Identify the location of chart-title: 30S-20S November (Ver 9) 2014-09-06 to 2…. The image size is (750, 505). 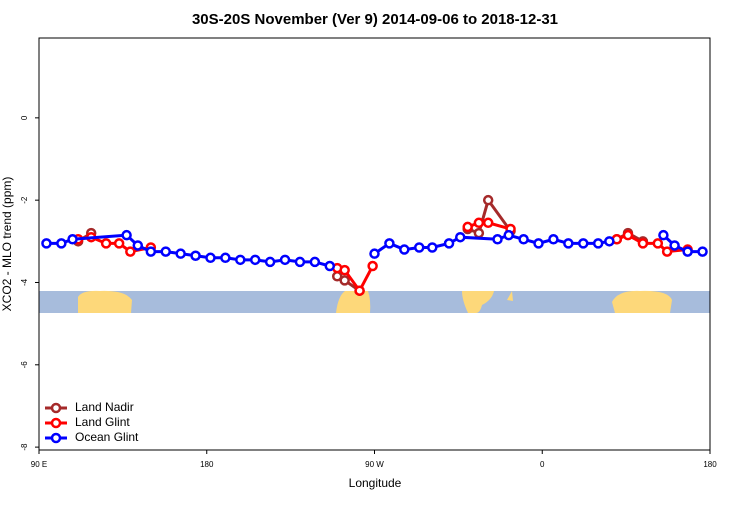
(375, 19).